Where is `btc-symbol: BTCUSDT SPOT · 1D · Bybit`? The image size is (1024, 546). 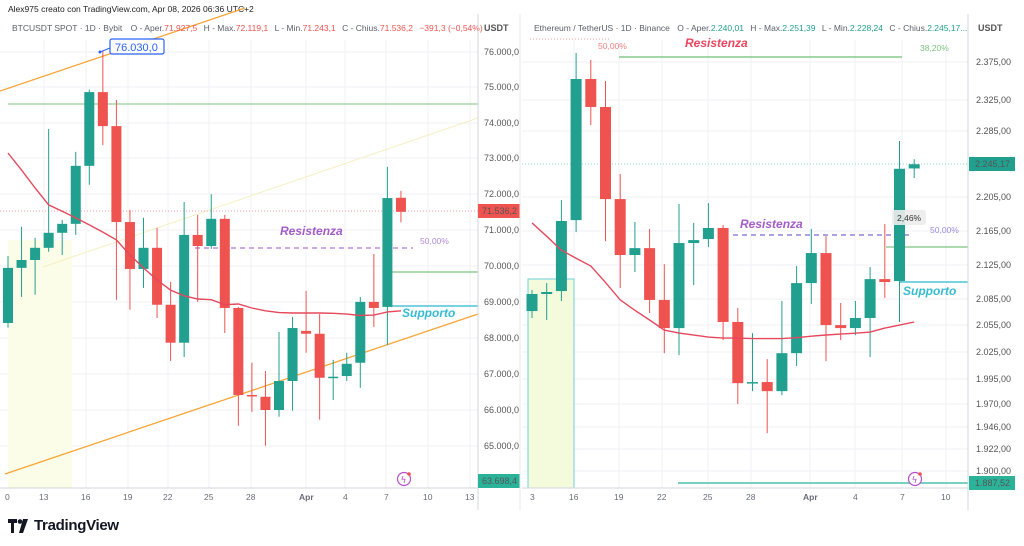
btc-symbol: BTCUSDT SPOT · 1D · Bybit is located at coordinates (67, 28).